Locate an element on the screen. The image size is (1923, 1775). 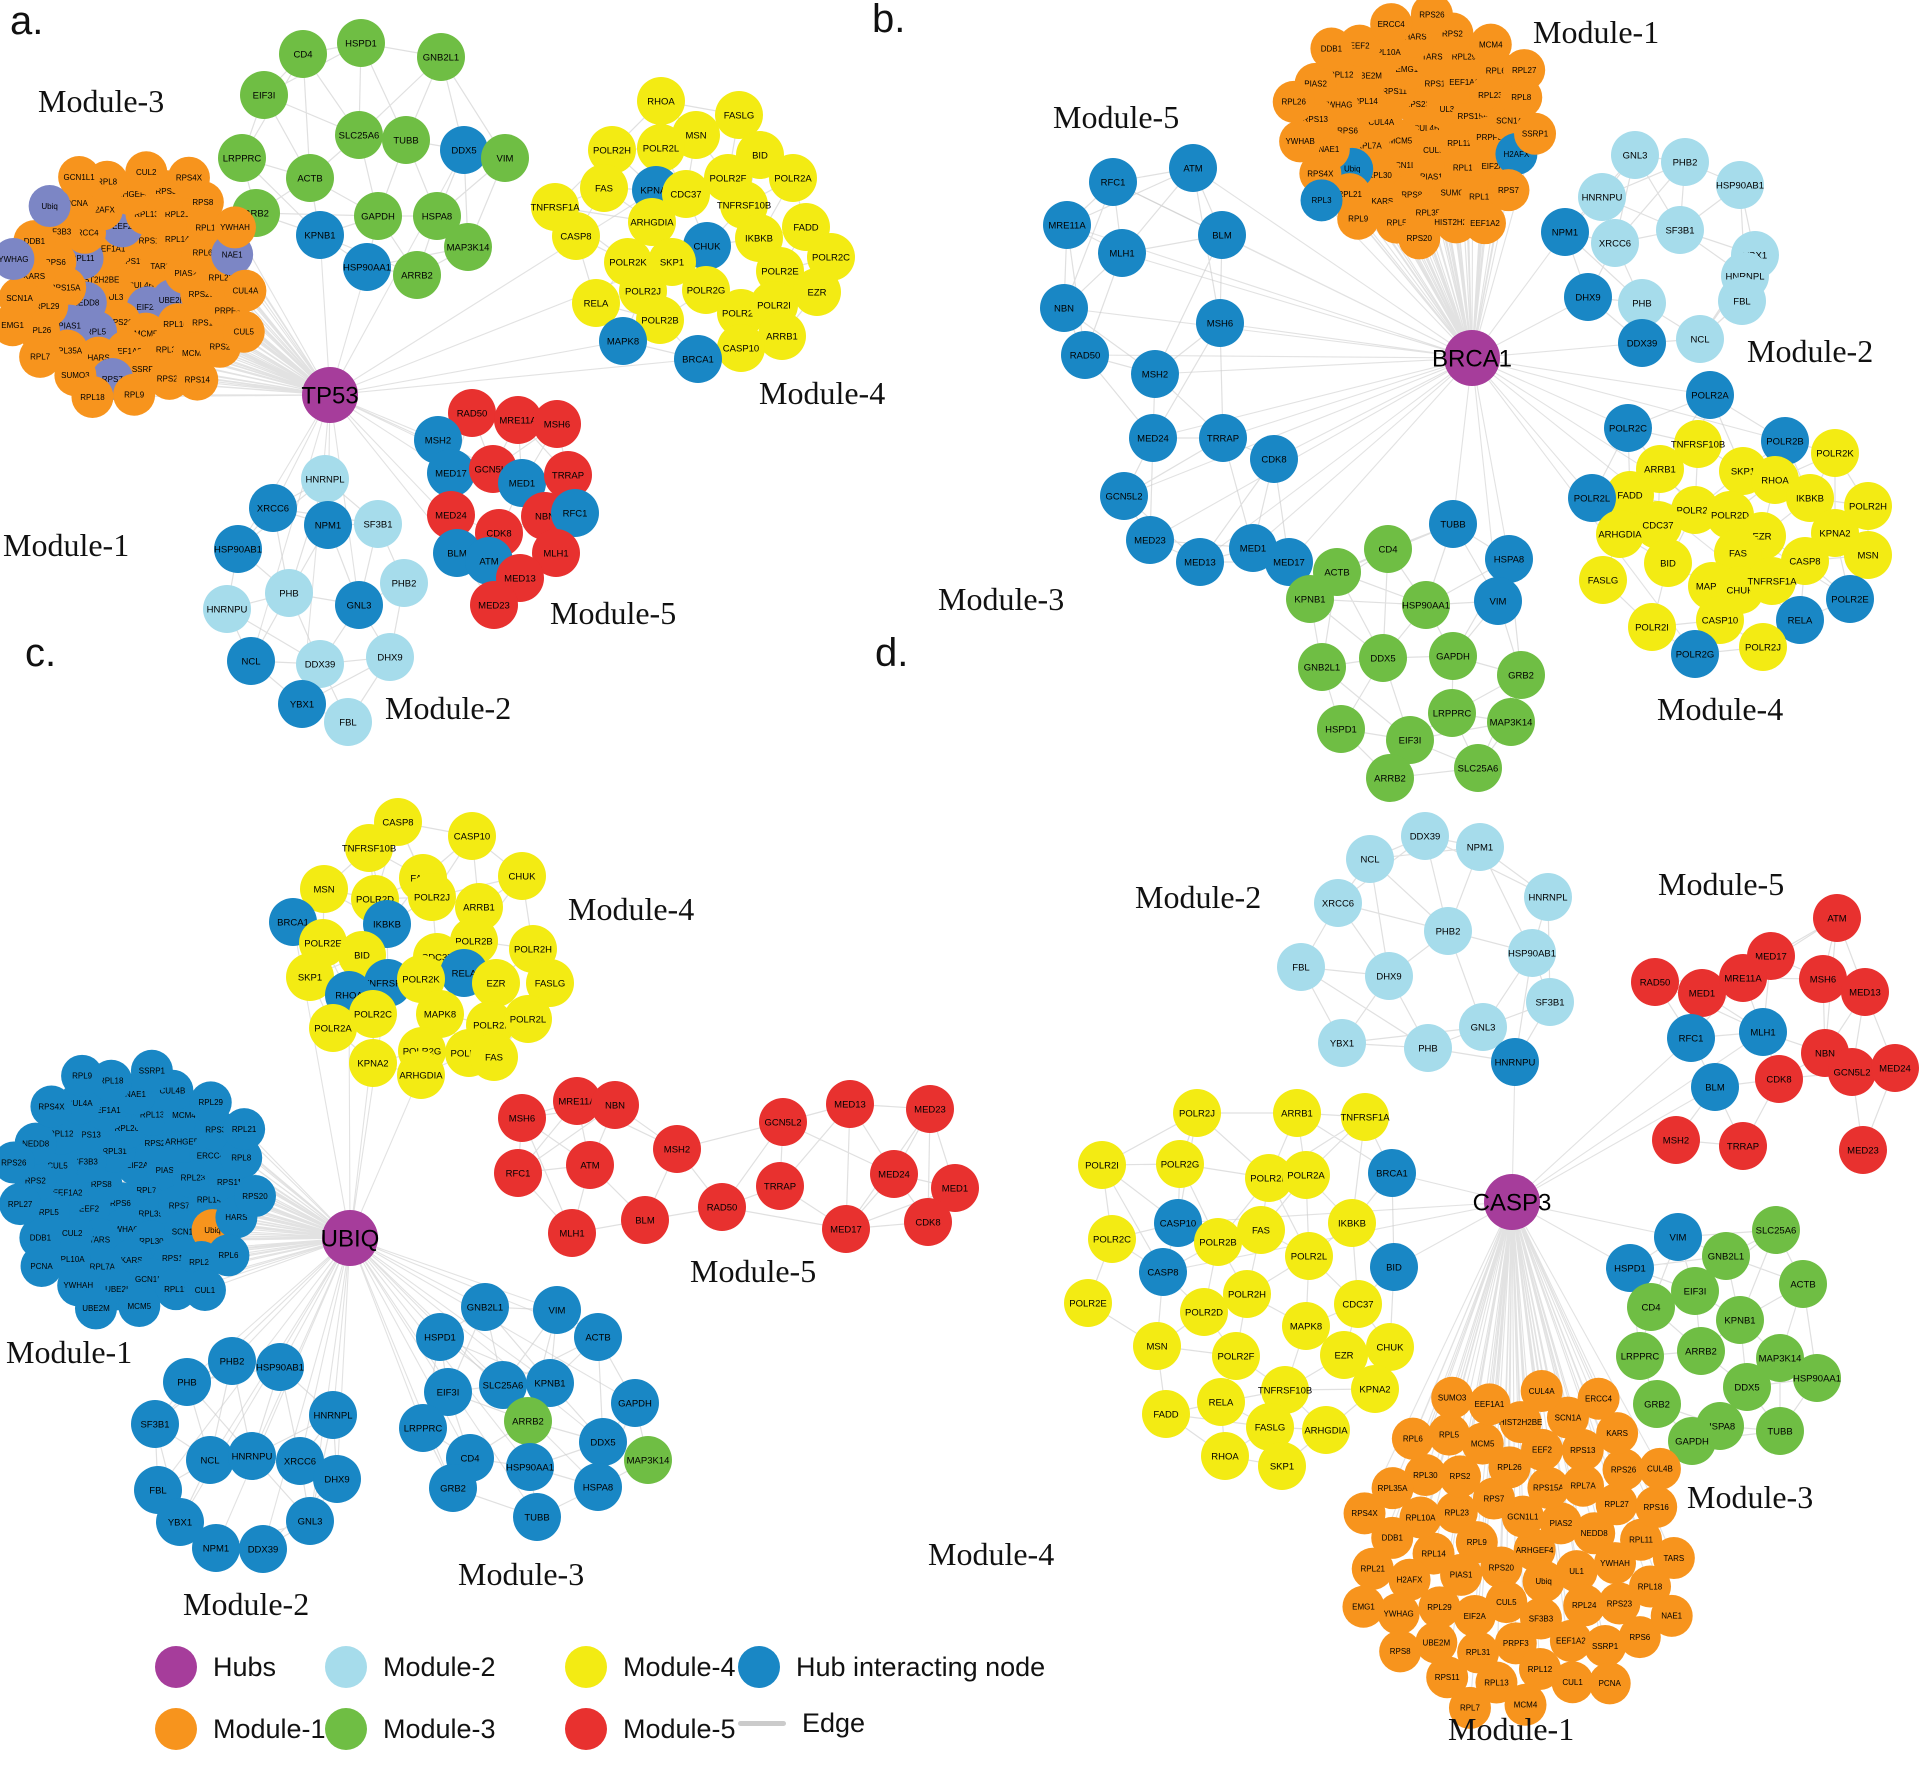
node-HNRNPU is located at coordinates (1602, 197).